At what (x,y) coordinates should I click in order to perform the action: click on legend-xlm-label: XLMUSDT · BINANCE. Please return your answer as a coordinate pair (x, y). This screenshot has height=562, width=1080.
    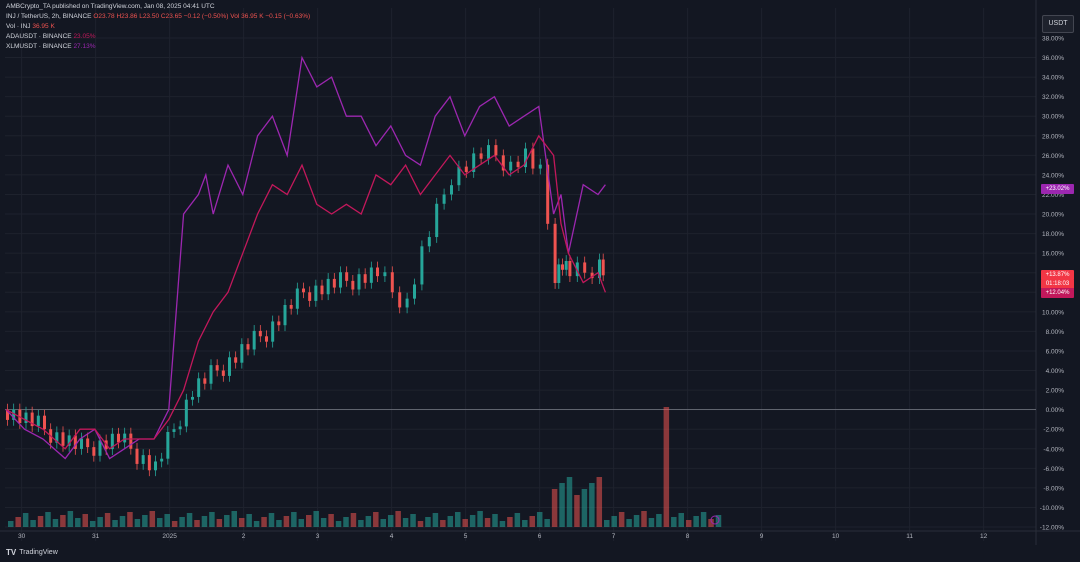
    Looking at the image, I should click on (39, 46).